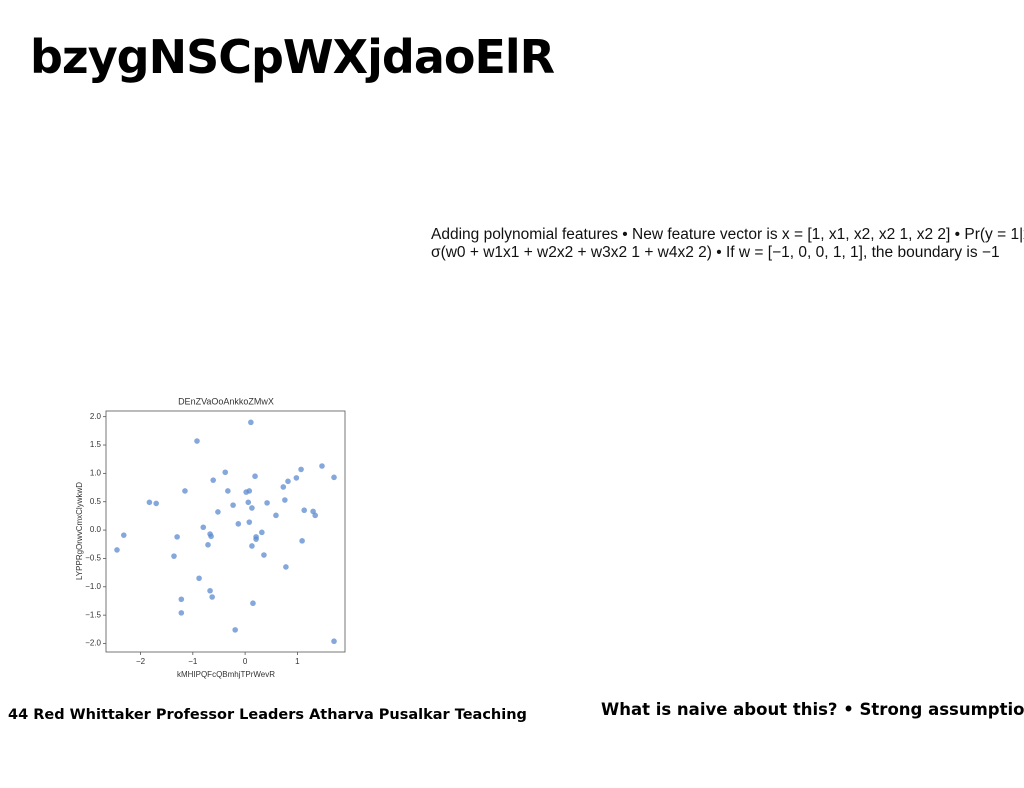  What do you see at coordinates (226, 674) in the screenshot?
I see `x-axis-label: kMHIPQFcQBmhjTPrWevR` at bounding box center [226, 674].